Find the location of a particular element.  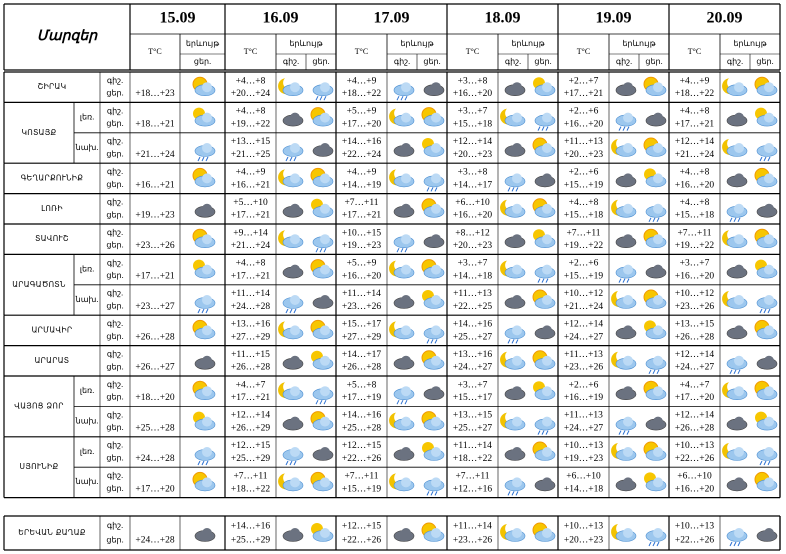

temperature: +12…+15 is located at coordinates (361, 526).